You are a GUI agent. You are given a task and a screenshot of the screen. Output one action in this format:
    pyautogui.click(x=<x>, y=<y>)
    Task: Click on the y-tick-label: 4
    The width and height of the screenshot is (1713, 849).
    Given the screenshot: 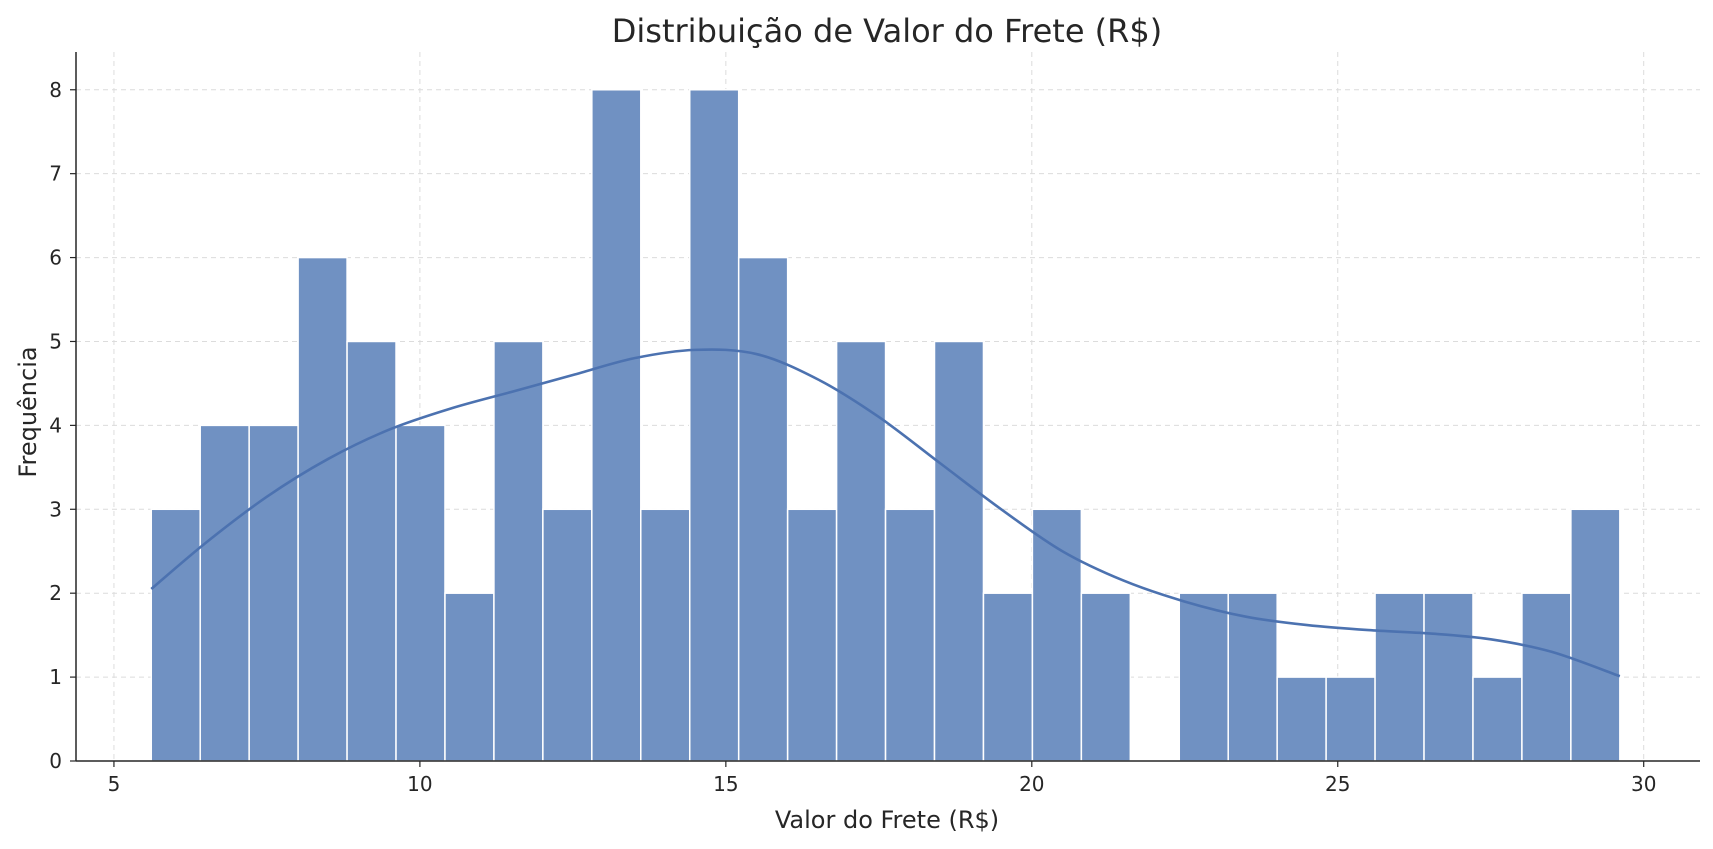 What is the action you would take?
    pyautogui.click(x=55, y=425)
    